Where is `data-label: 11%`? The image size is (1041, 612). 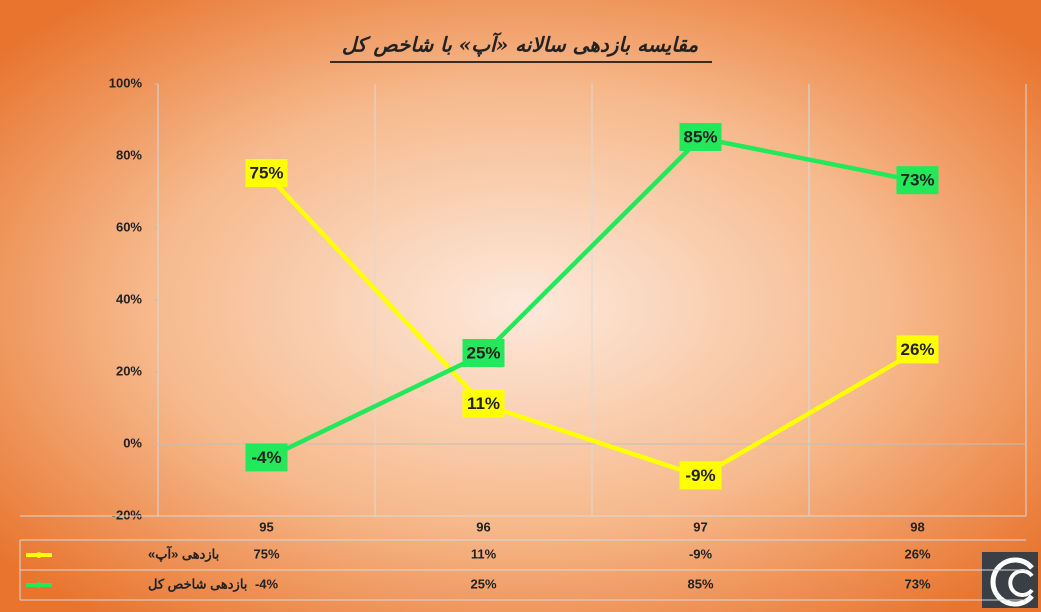 data-label: 11% is located at coordinates (483, 403).